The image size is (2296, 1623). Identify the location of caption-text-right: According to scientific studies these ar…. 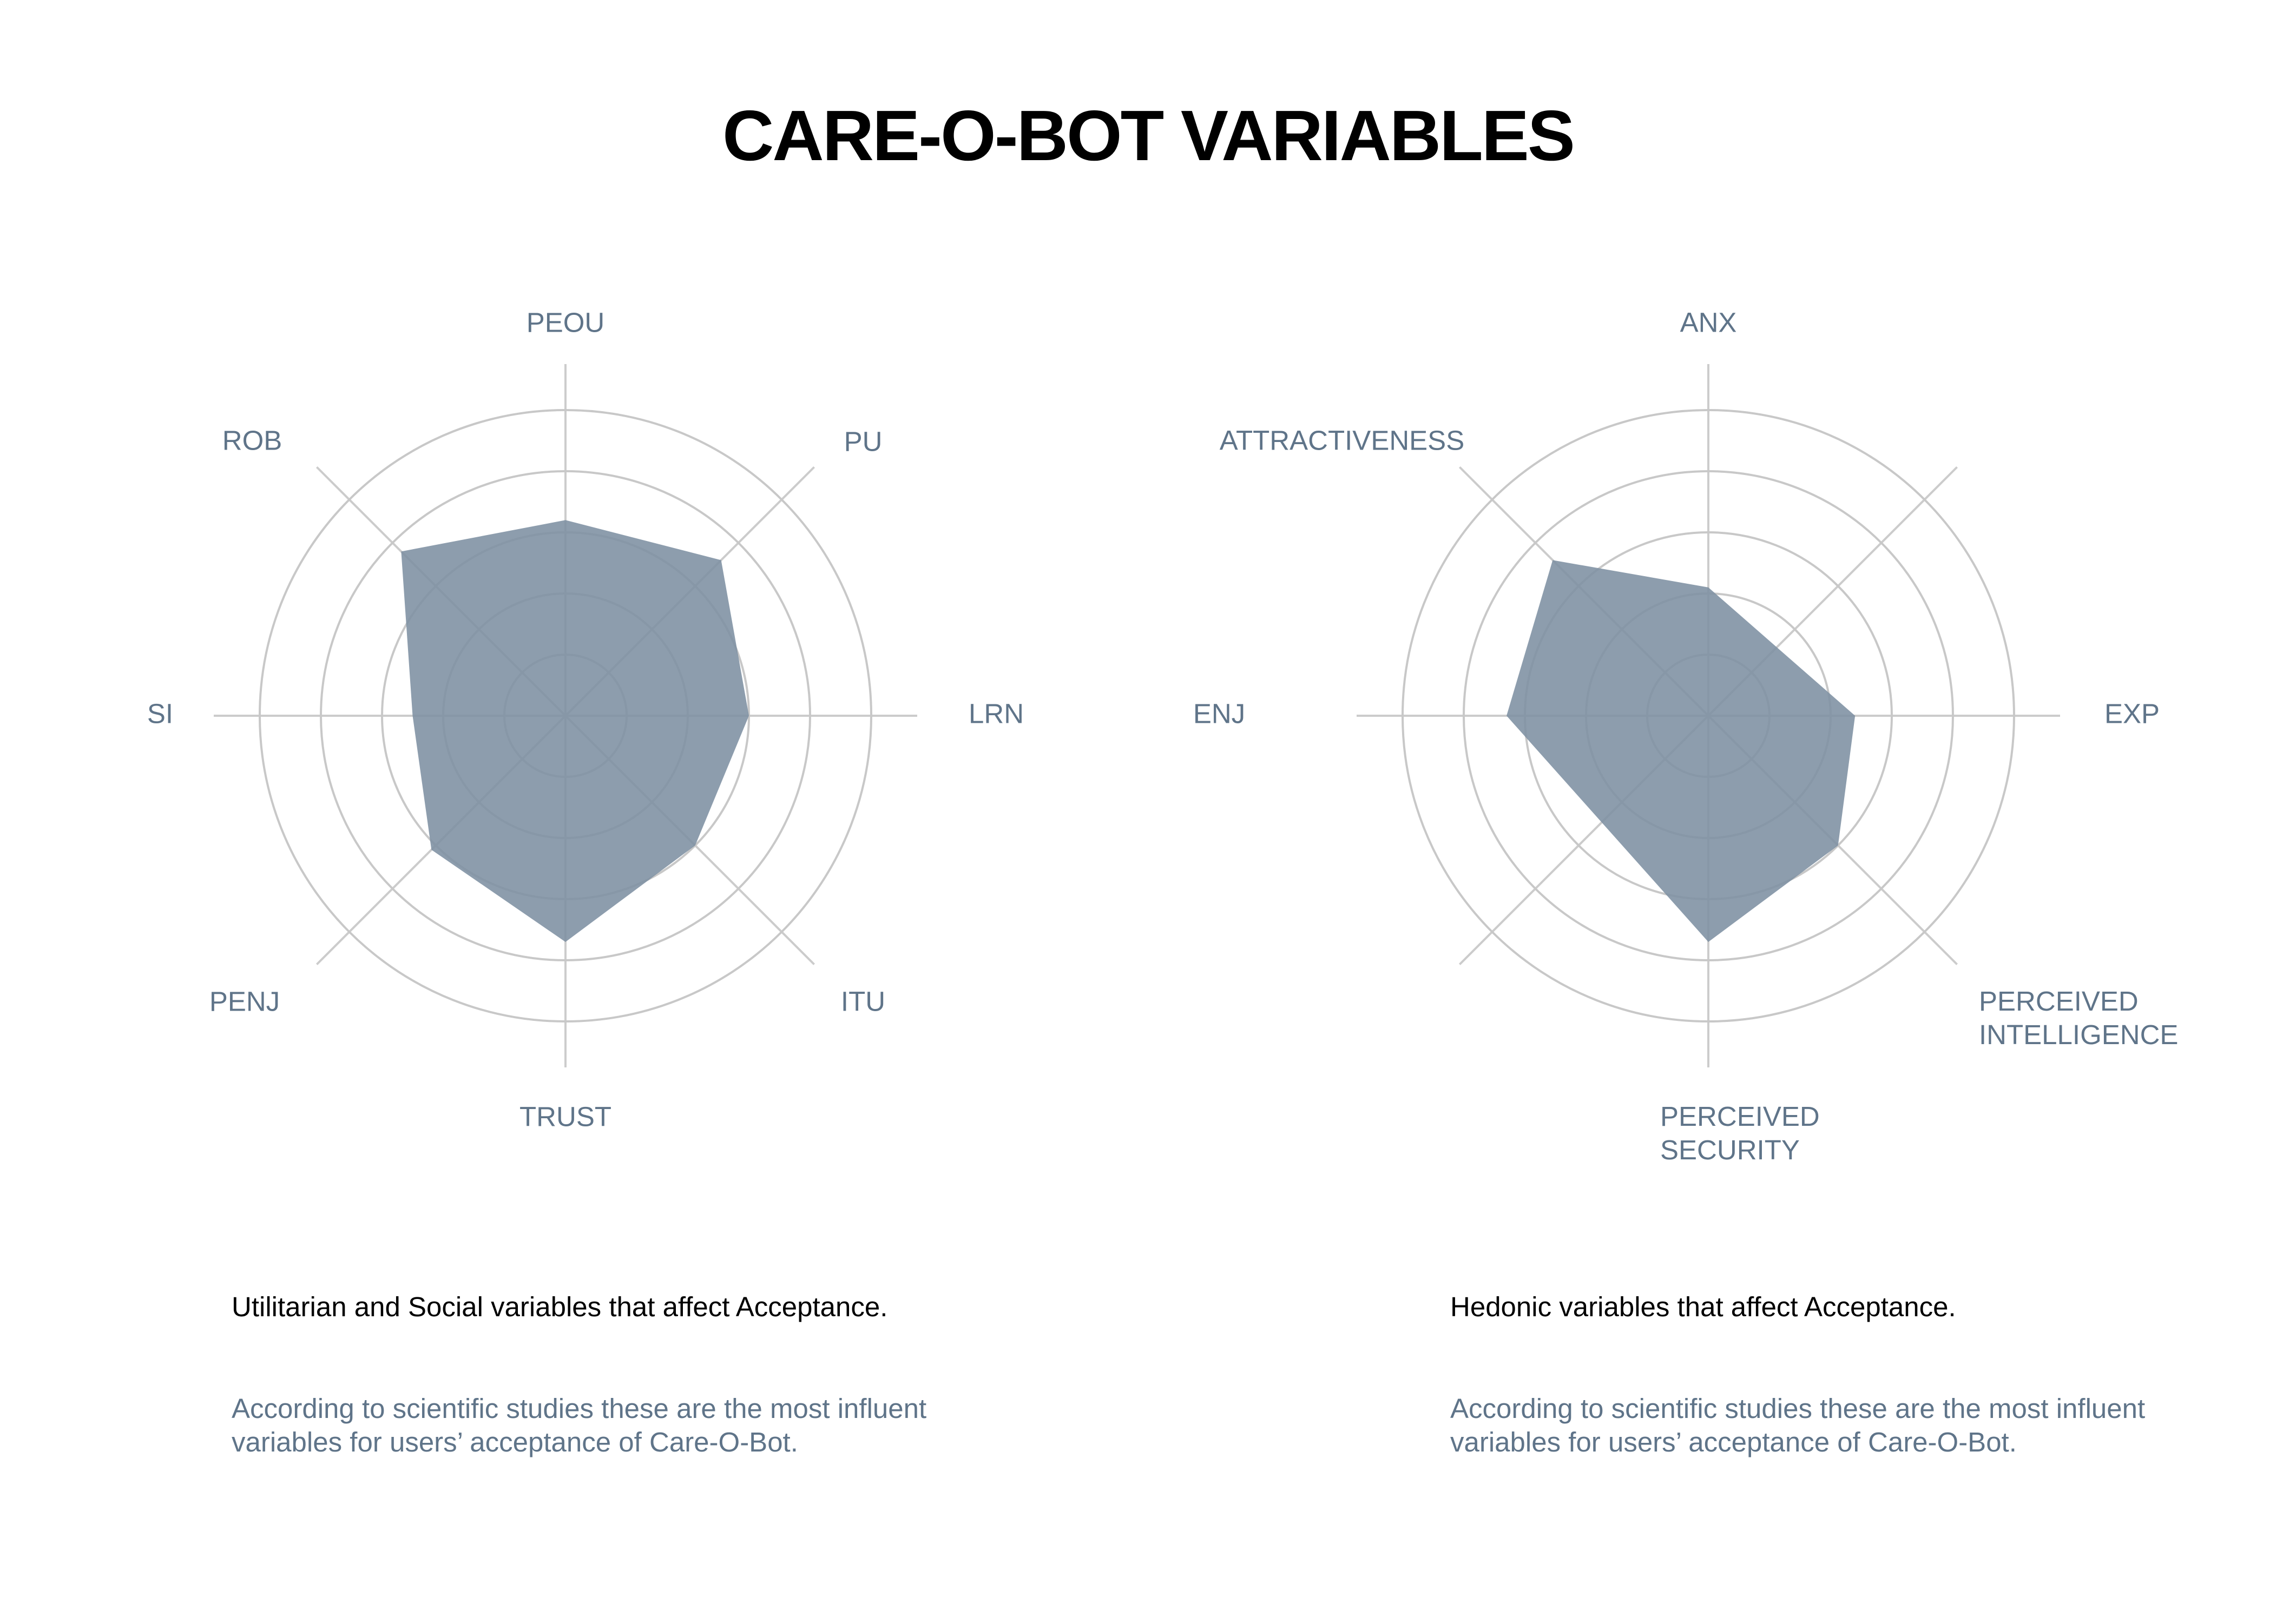
(1829, 1426).